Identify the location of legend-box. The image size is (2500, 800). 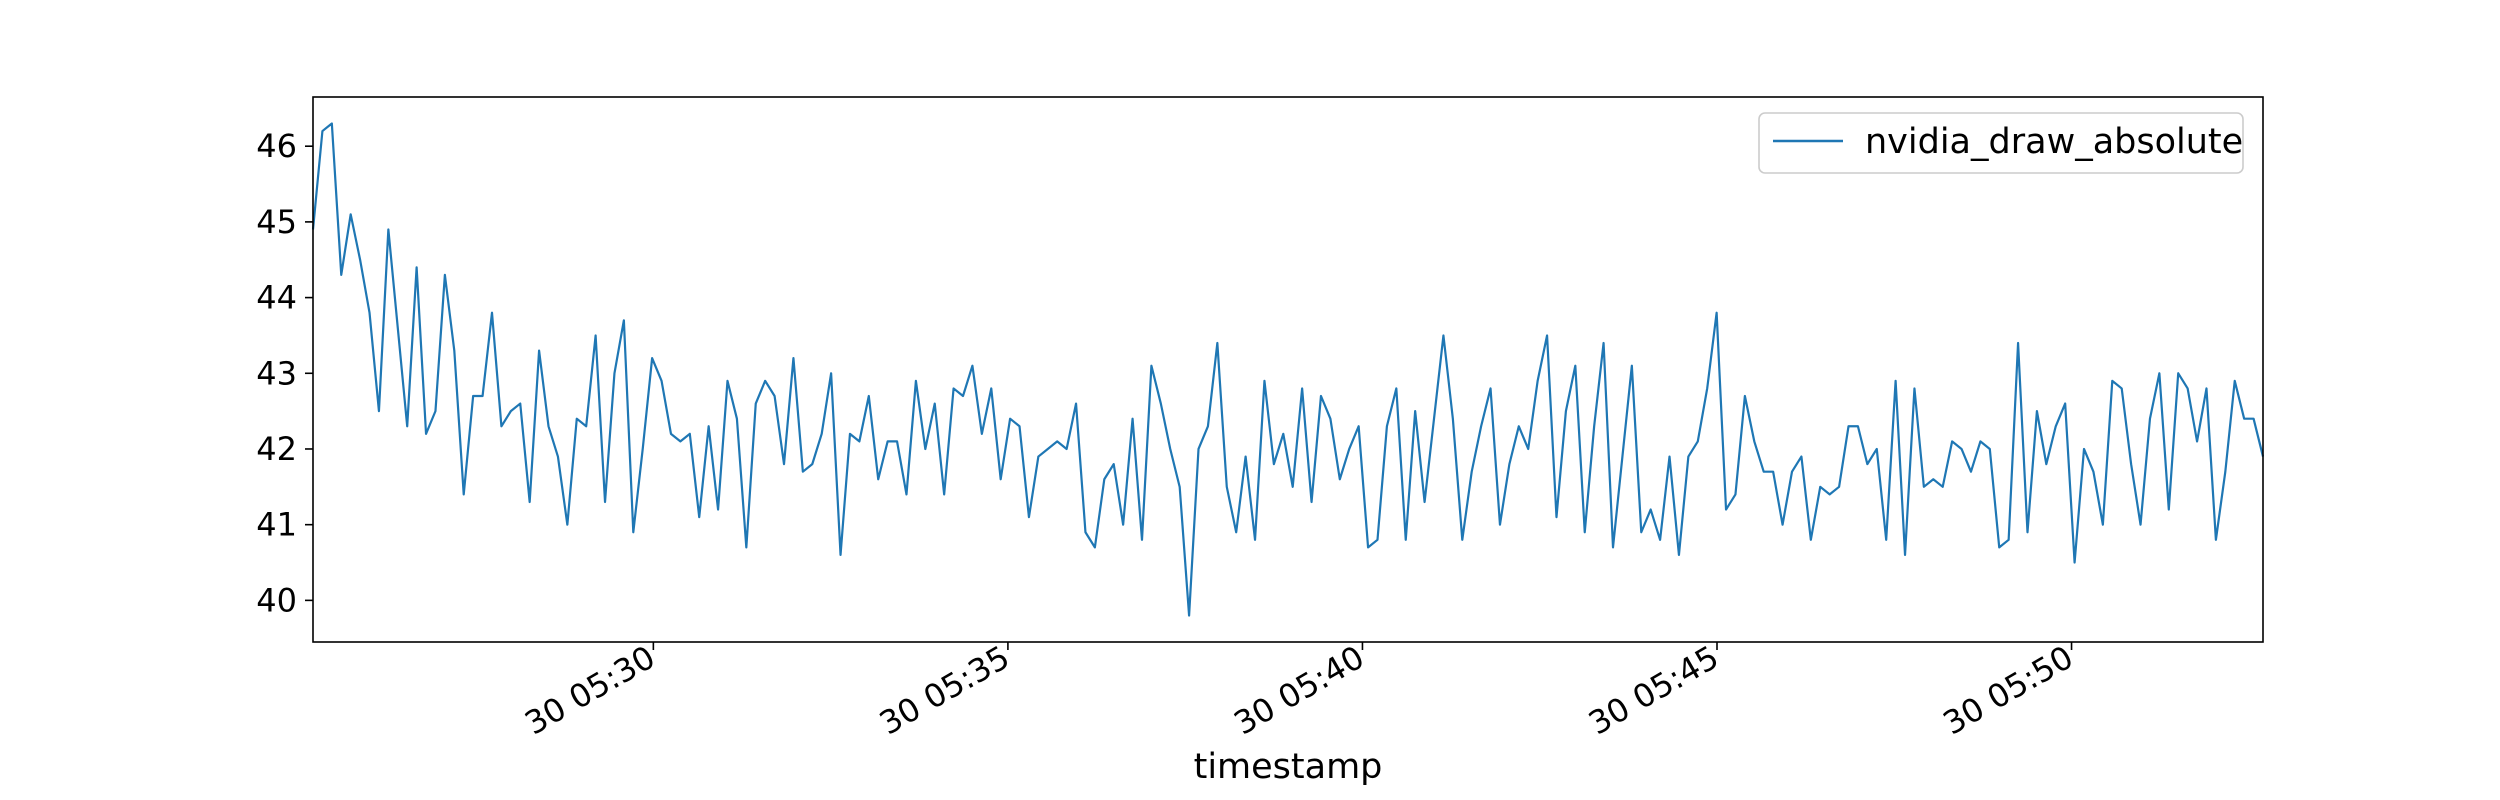
(2001, 143).